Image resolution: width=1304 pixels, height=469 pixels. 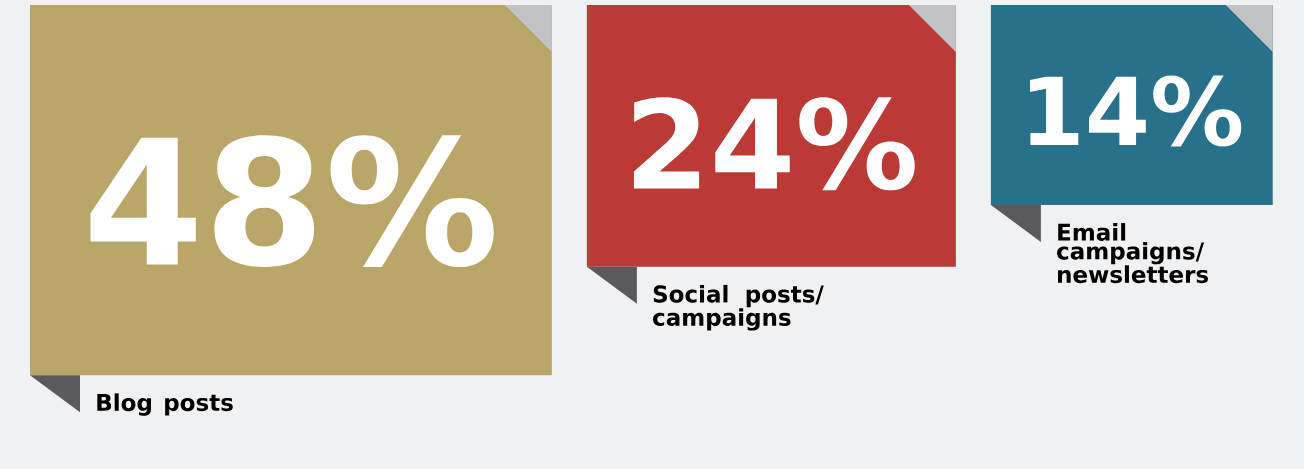 What do you see at coordinates (1136, 111) in the screenshot?
I see `data-label: 14%` at bounding box center [1136, 111].